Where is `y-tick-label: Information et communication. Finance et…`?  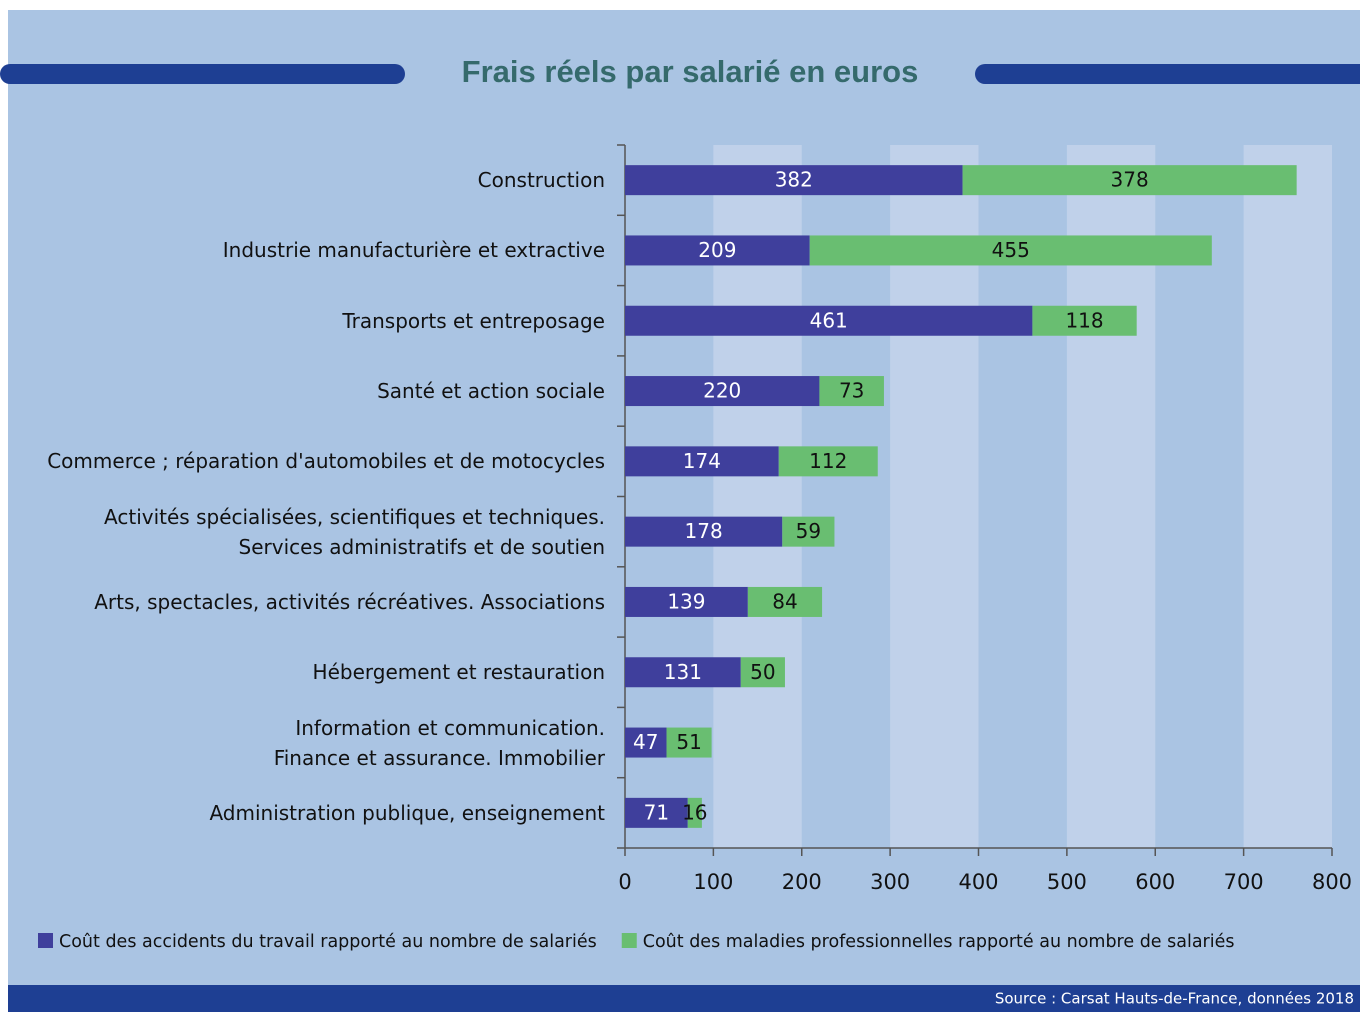 y-tick-label: Information et communication. Finance et… is located at coordinates (439, 742).